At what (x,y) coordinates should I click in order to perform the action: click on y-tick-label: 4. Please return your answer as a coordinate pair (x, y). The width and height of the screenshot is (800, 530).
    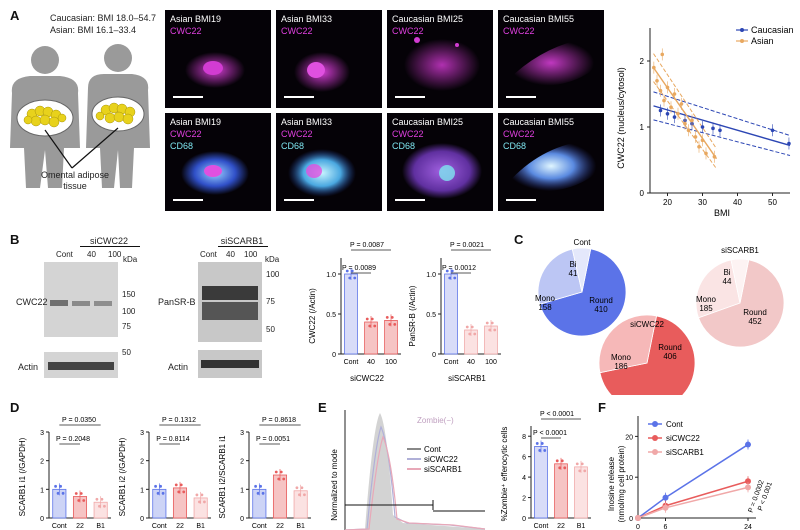
    Looking at the image, I should click on (524, 478).